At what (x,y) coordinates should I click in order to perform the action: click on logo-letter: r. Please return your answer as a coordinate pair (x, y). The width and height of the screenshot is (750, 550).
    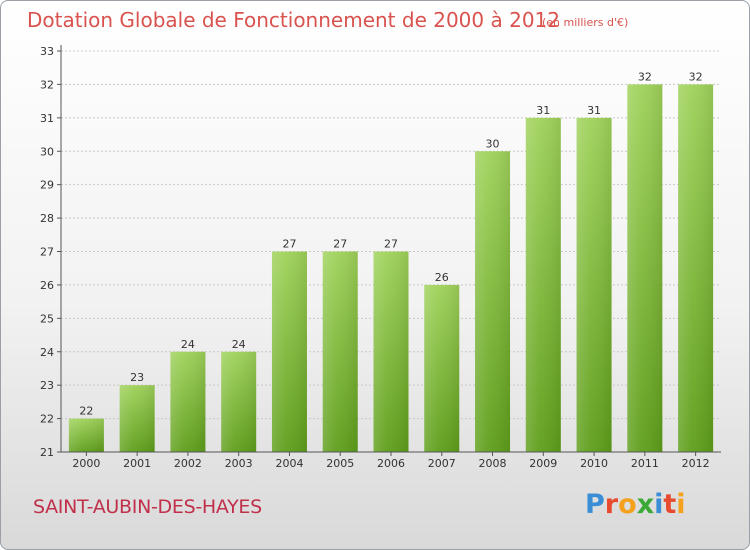
    Looking at the image, I should click on (611, 504).